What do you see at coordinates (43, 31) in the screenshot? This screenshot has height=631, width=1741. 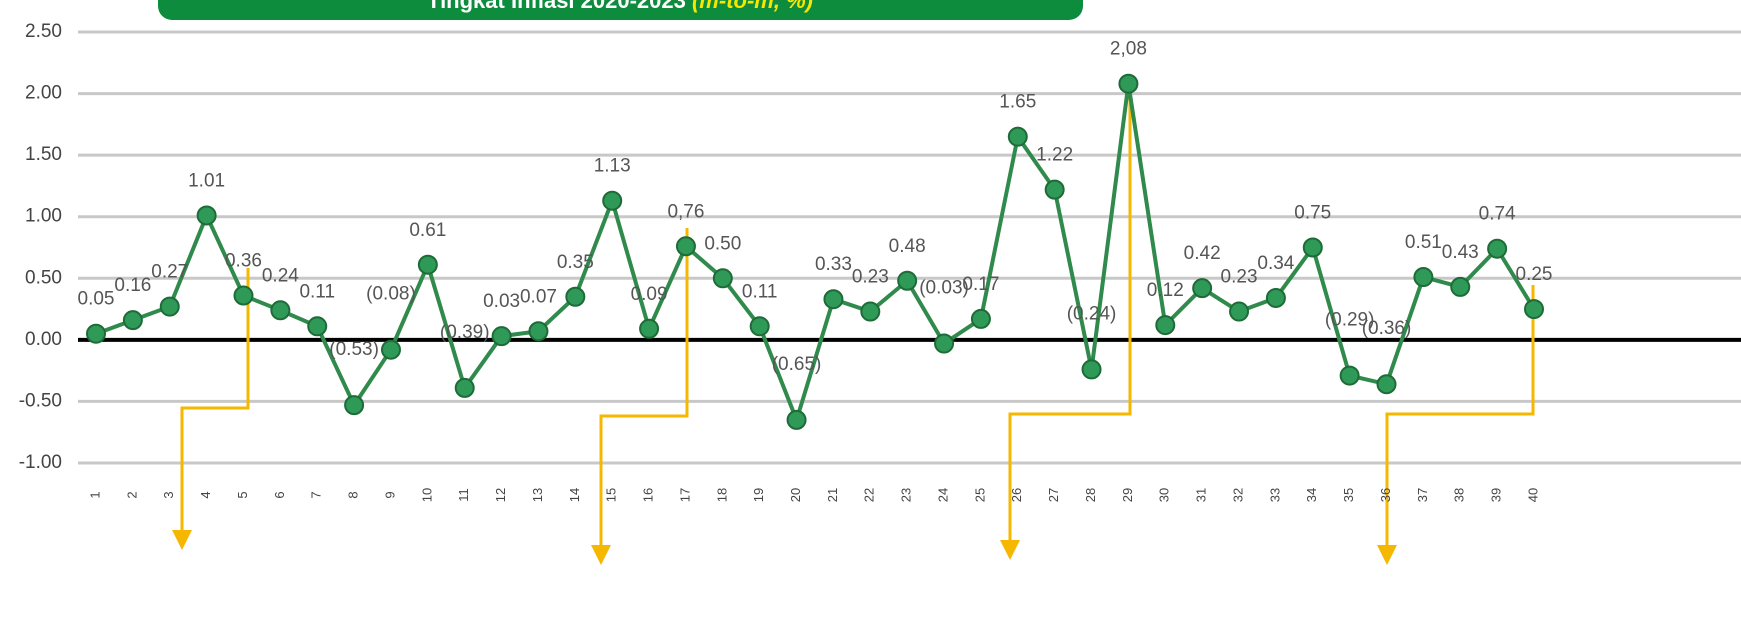 I see `y-tick-label: 2.50` at bounding box center [43, 31].